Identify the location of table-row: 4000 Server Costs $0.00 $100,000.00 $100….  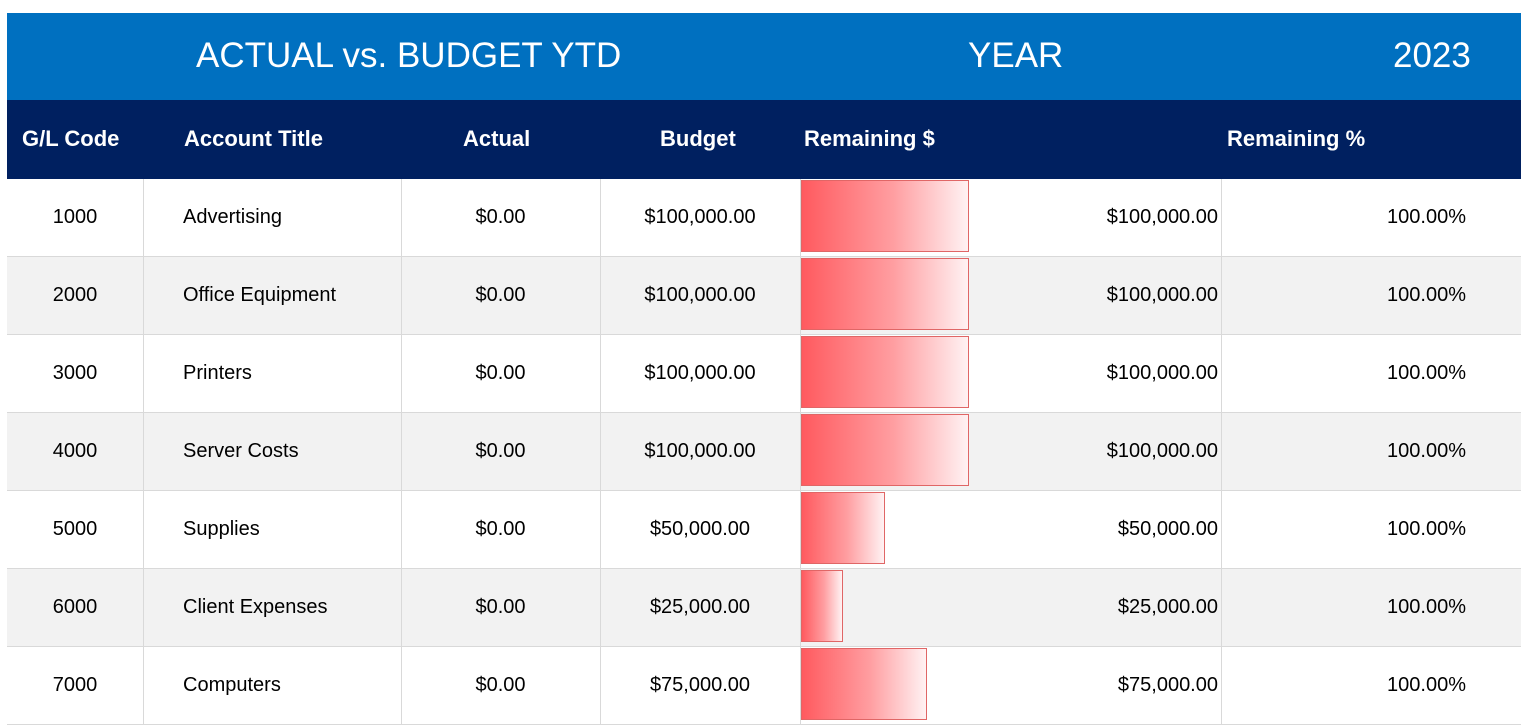
(764, 452).